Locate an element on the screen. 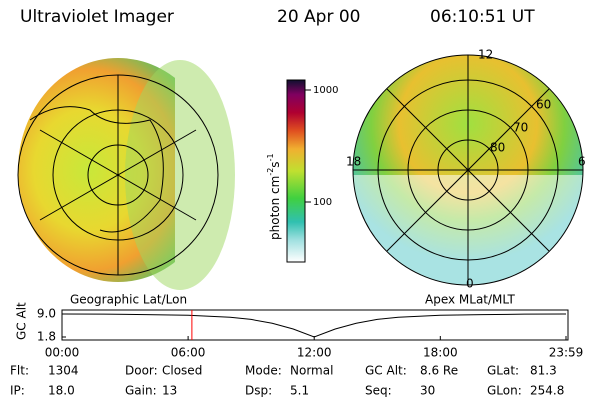 The image size is (600, 400). info-label: Mode: is located at coordinates (263, 371).